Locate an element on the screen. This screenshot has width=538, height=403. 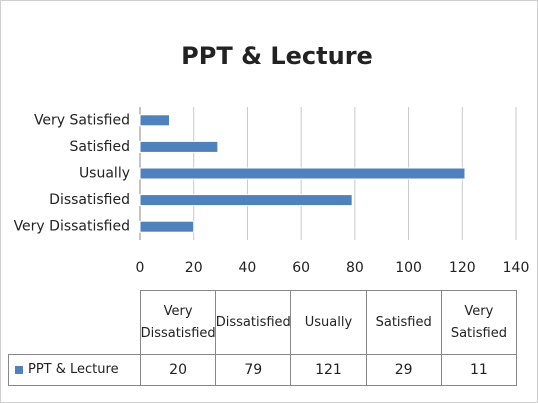
table-header: Very Satisfied is located at coordinates (478, 322).